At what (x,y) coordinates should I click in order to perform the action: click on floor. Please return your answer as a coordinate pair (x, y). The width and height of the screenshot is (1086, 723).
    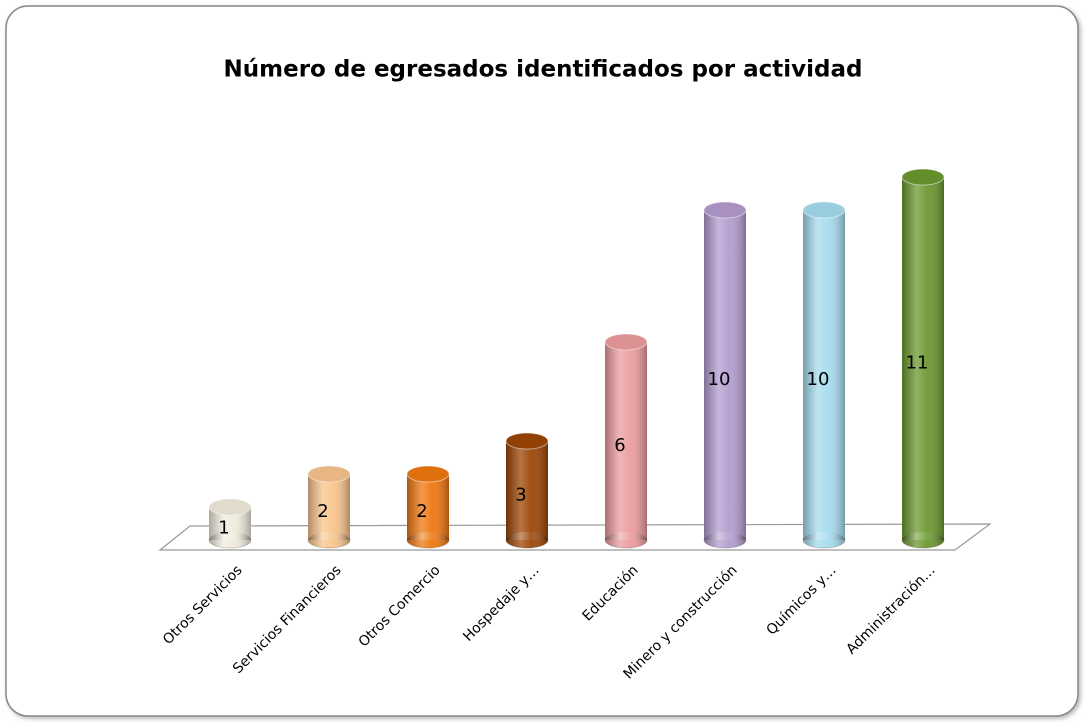
    Looking at the image, I should click on (575, 537).